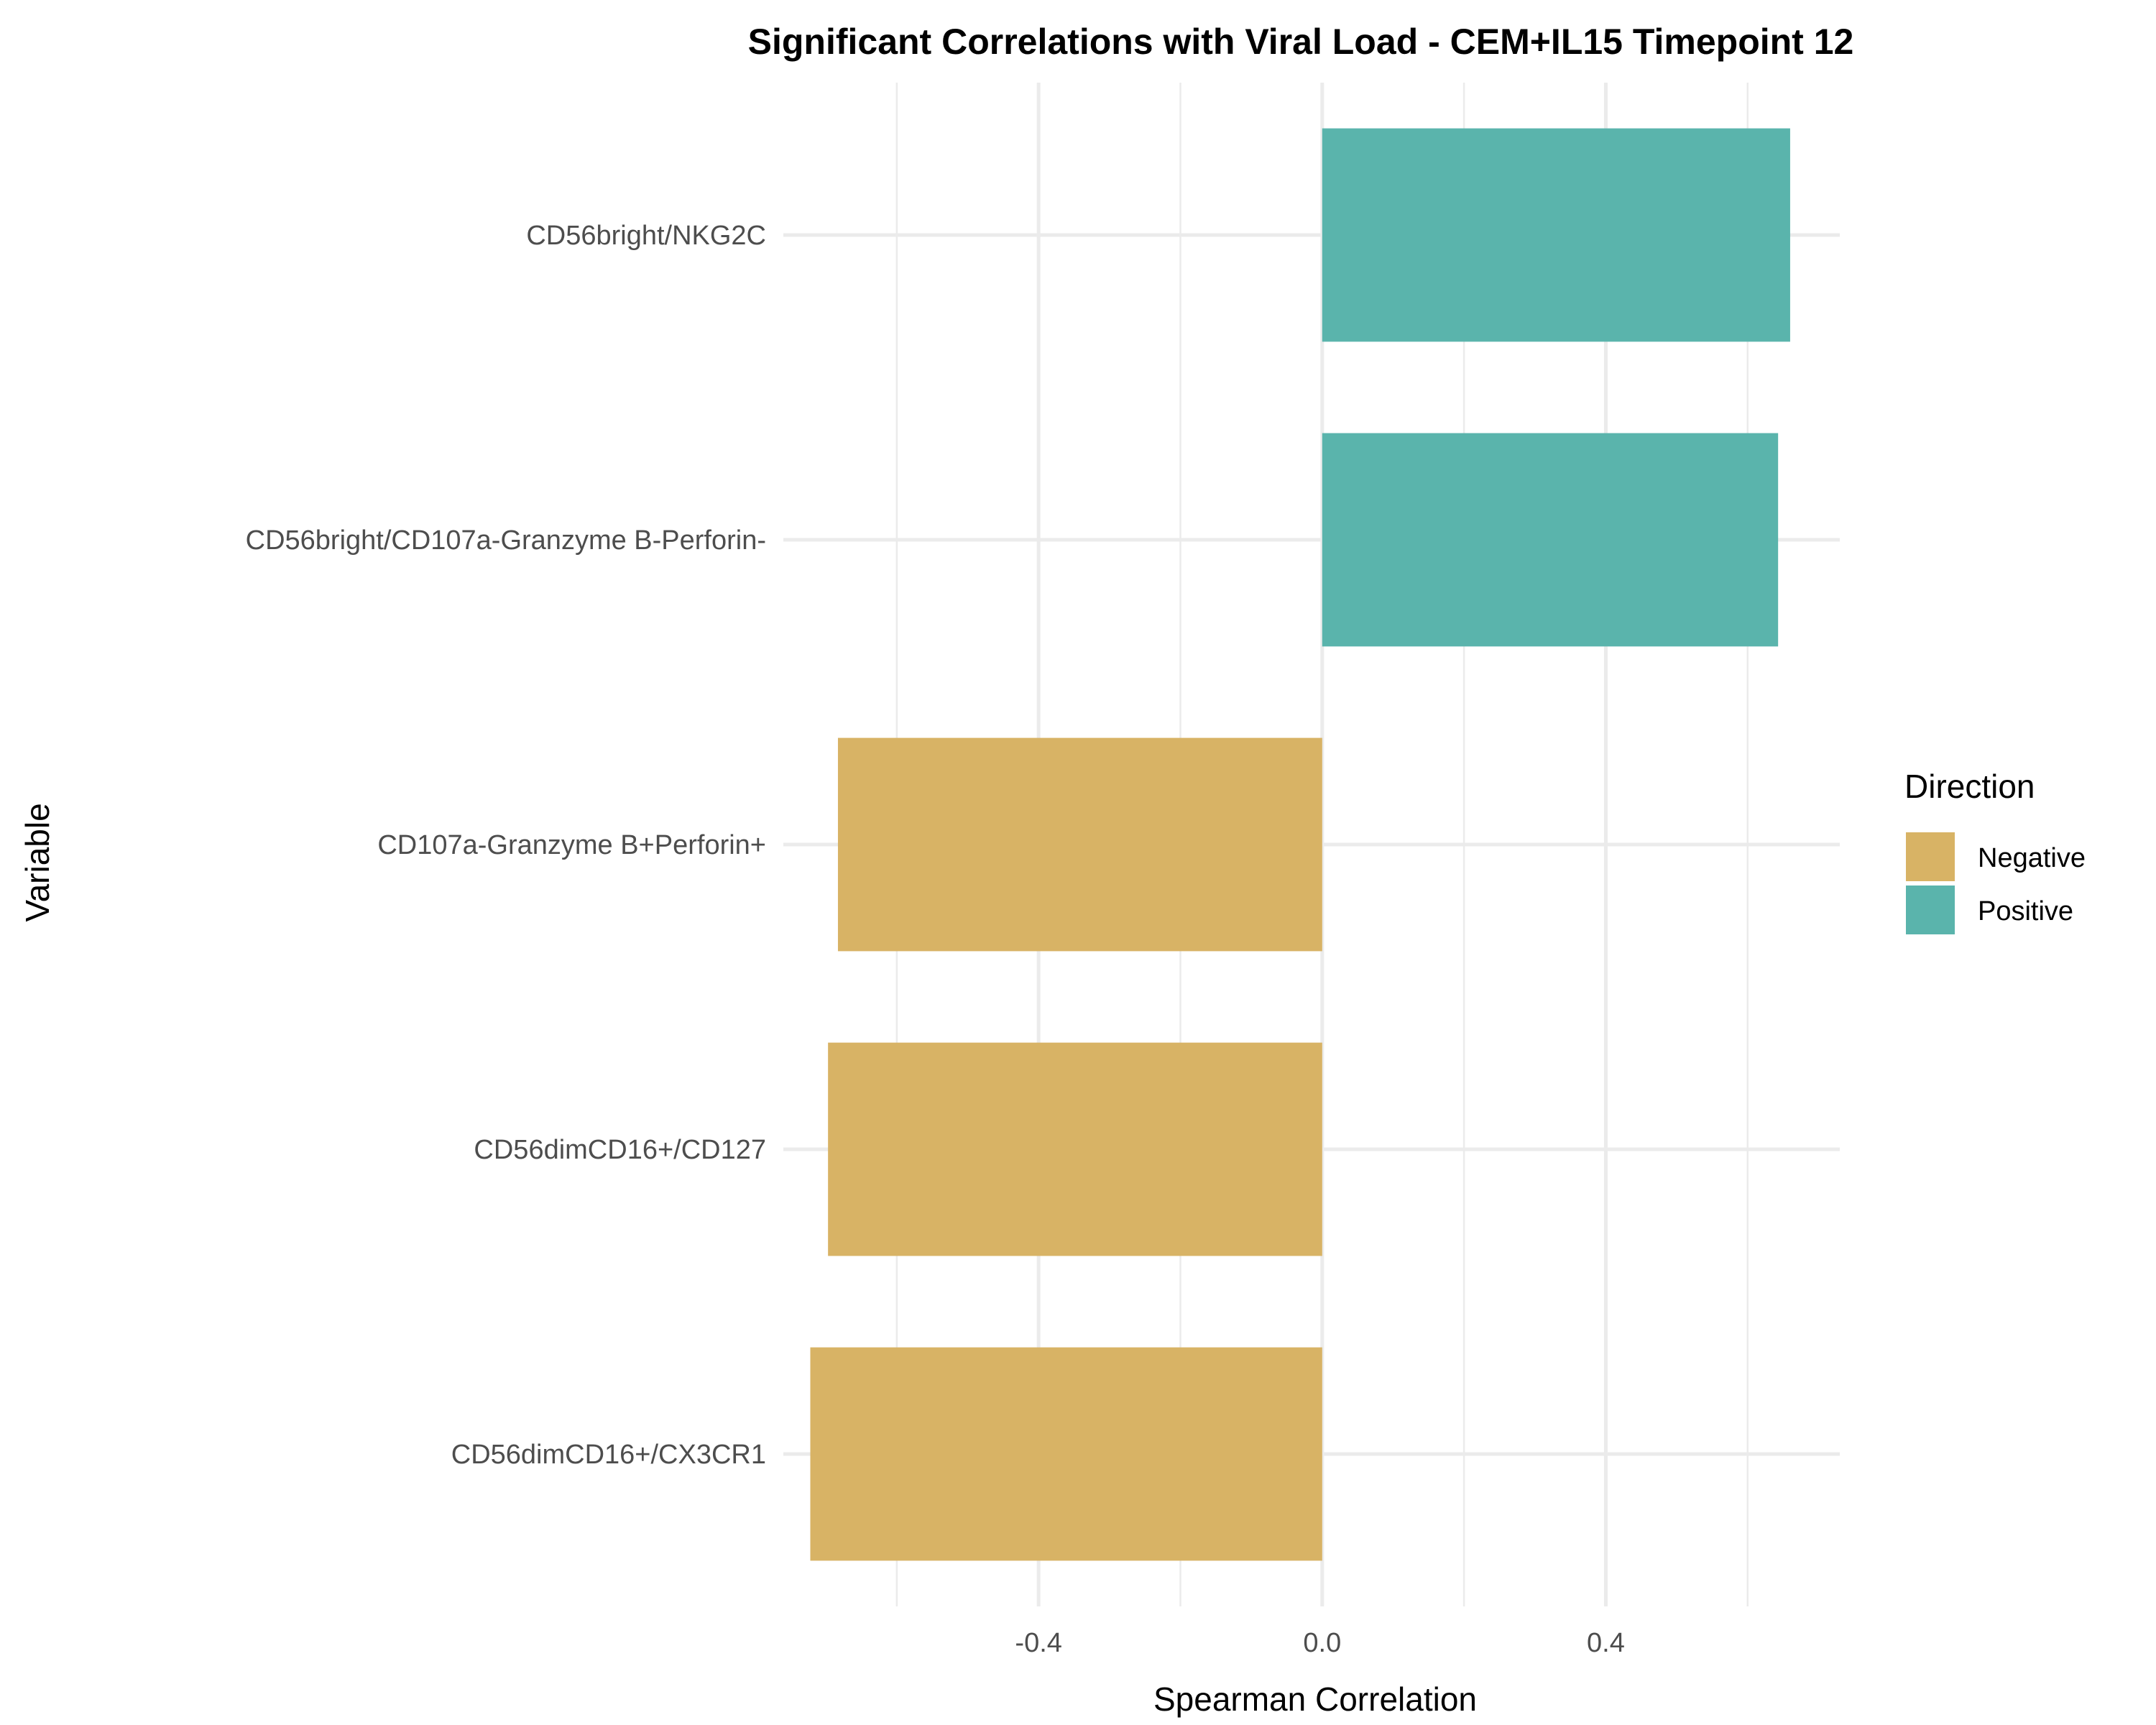 The image size is (2156, 1725). I want to click on x-tick-label-2: 0.4, so click(1606, 1643).